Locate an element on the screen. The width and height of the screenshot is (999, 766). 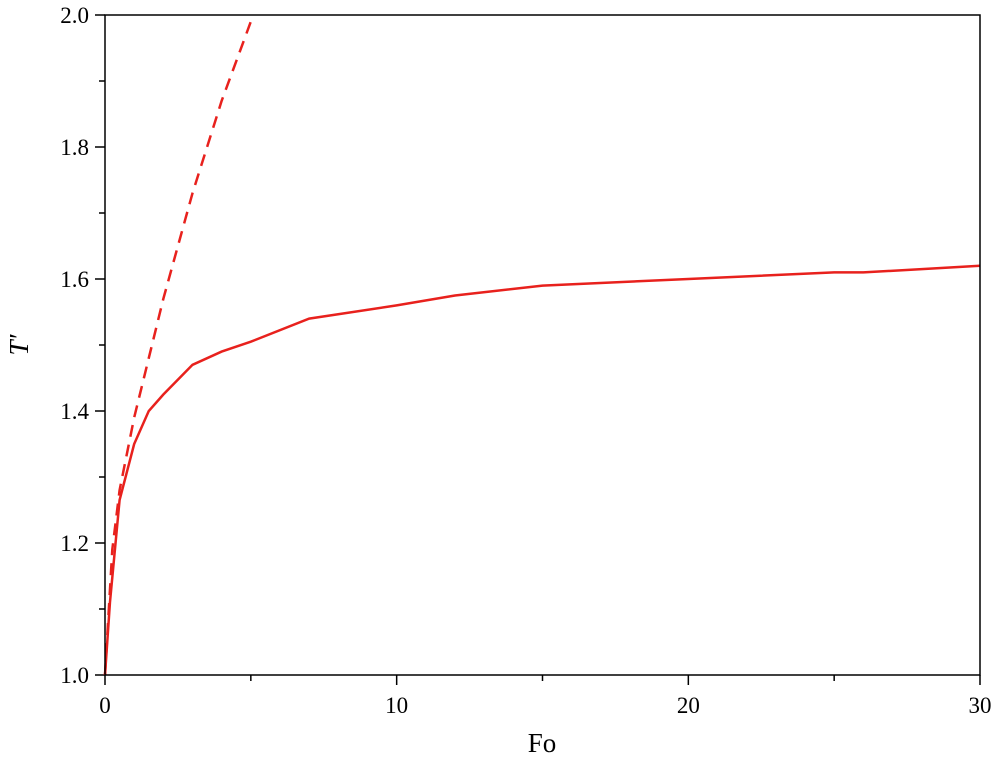
y-tick-label: 1.2 is located at coordinates (74, 543).